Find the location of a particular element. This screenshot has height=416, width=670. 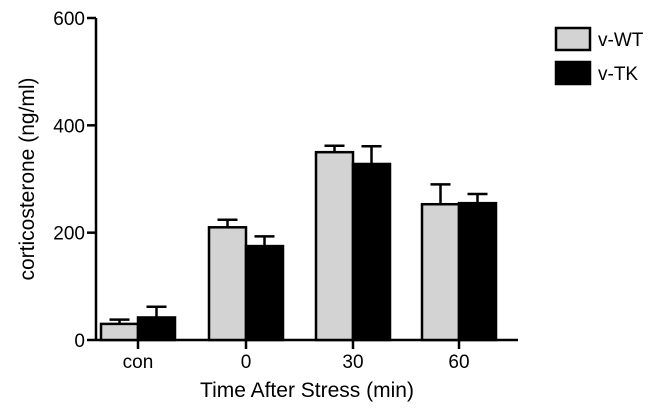

x-tick-label: 30 is located at coordinates (352, 362).